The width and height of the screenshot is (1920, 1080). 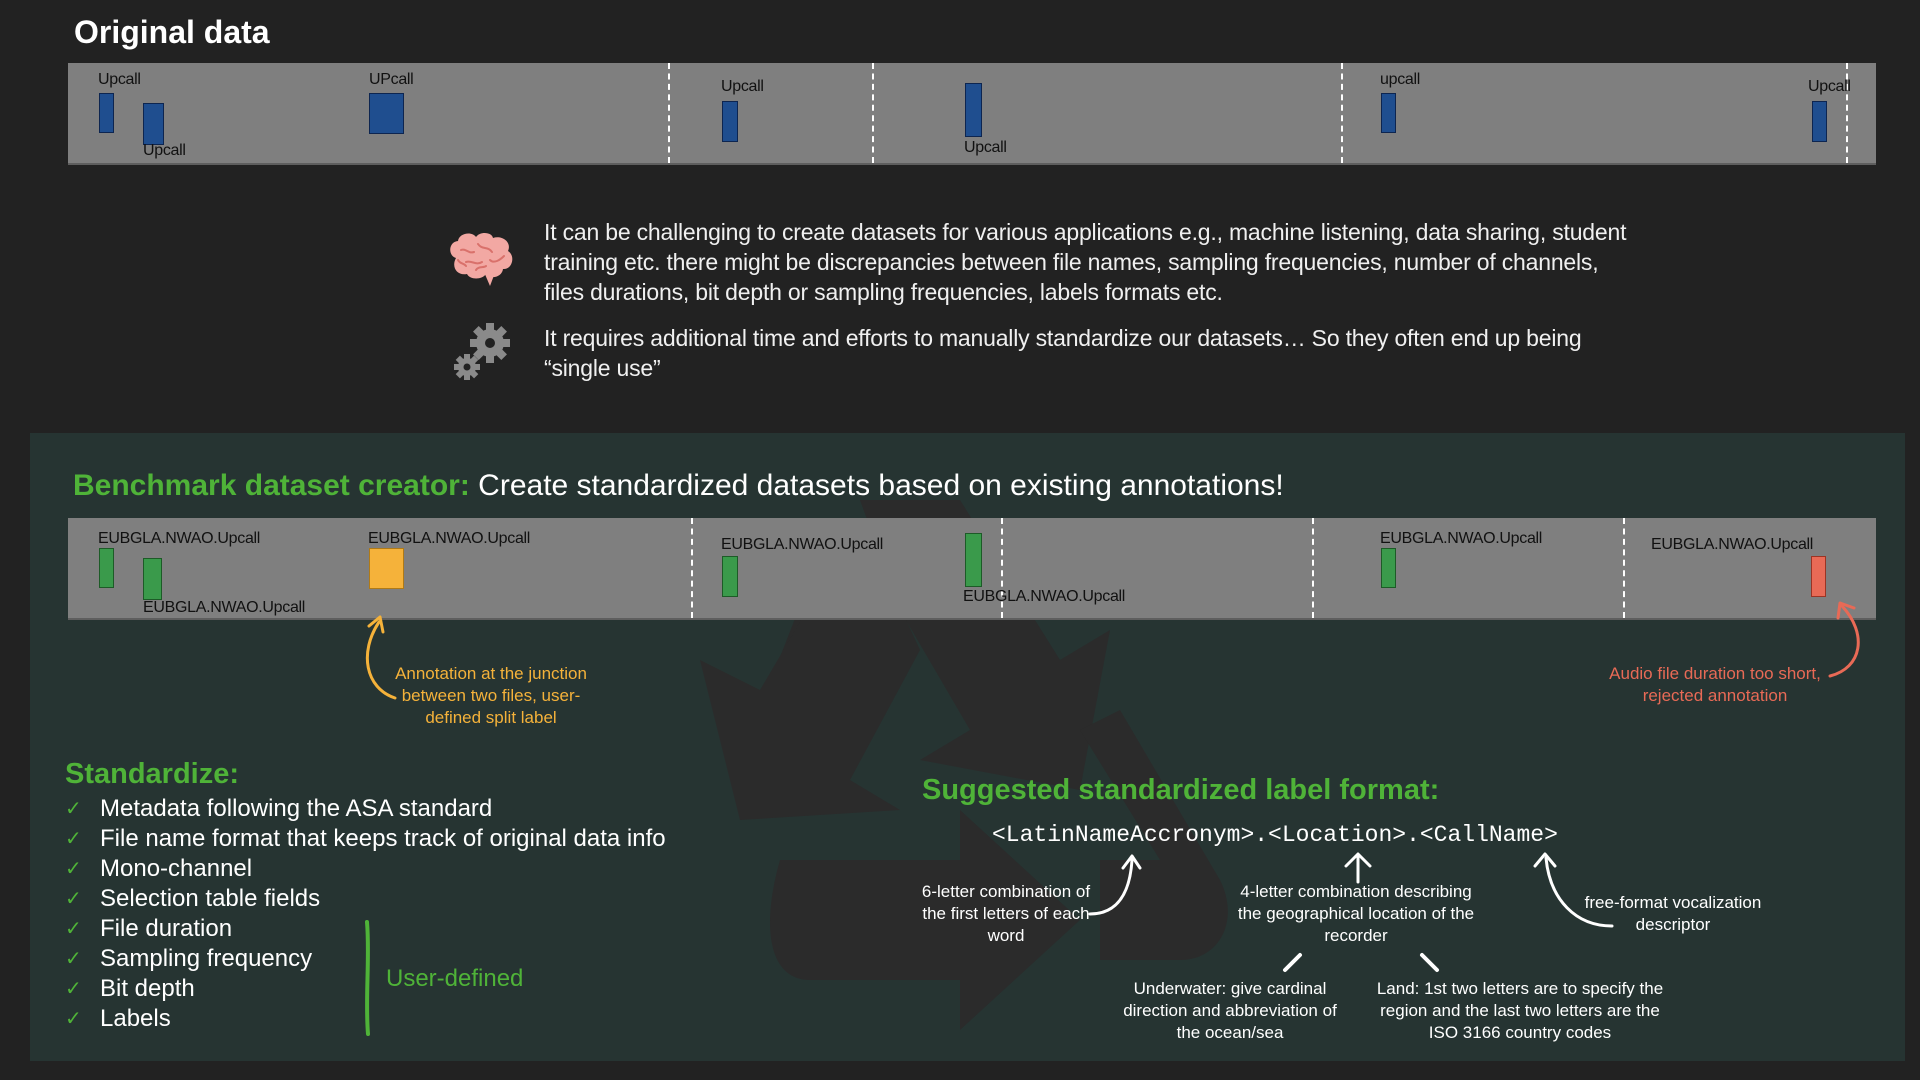 I want to click on list-item: ✓ Mono-channel, so click(x=365, y=869).